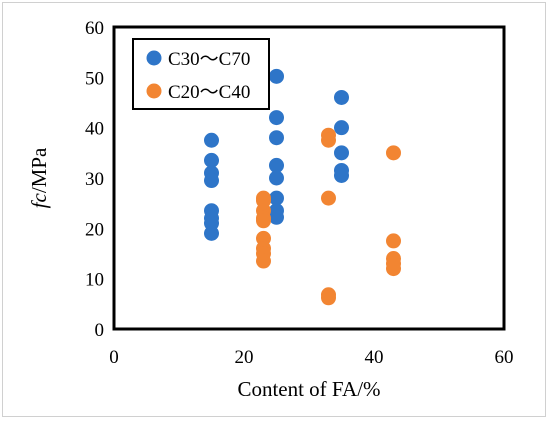 This screenshot has width=550, height=421. I want to click on y-axis-title-italic: fc, so click(39, 201).